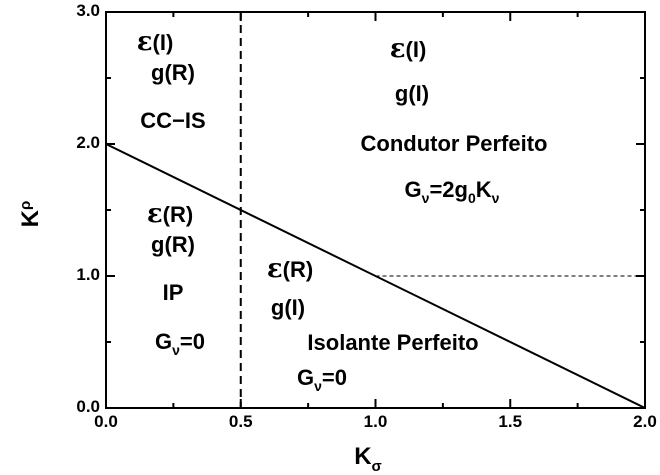 Image resolution: width=660 pixels, height=475 pixels. Describe the element at coordinates (176, 350) in the screenshot. I see `ip-formula-g-sub: ν` at that location.